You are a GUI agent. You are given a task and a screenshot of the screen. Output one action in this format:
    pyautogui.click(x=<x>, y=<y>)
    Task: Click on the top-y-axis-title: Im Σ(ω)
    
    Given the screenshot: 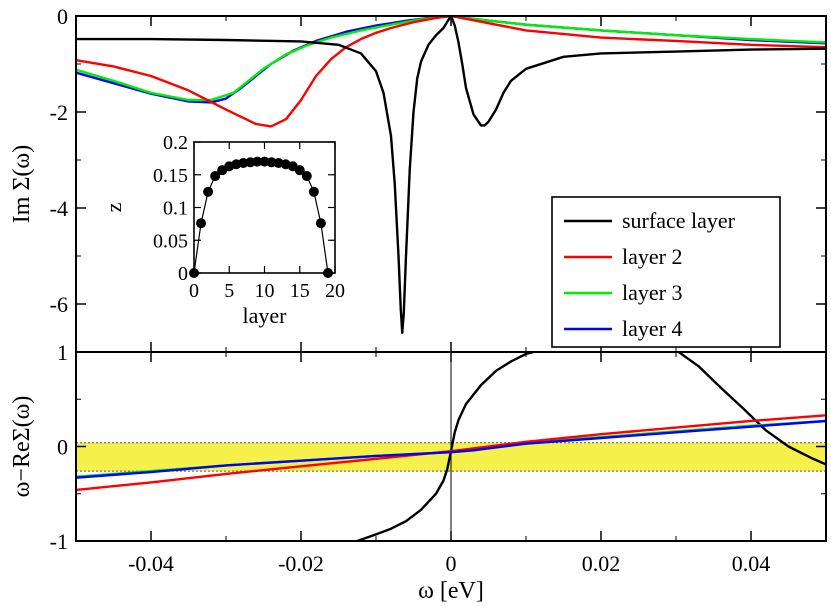 What is the action you would take?
    pyautogui.click(x=22, y=184)
    